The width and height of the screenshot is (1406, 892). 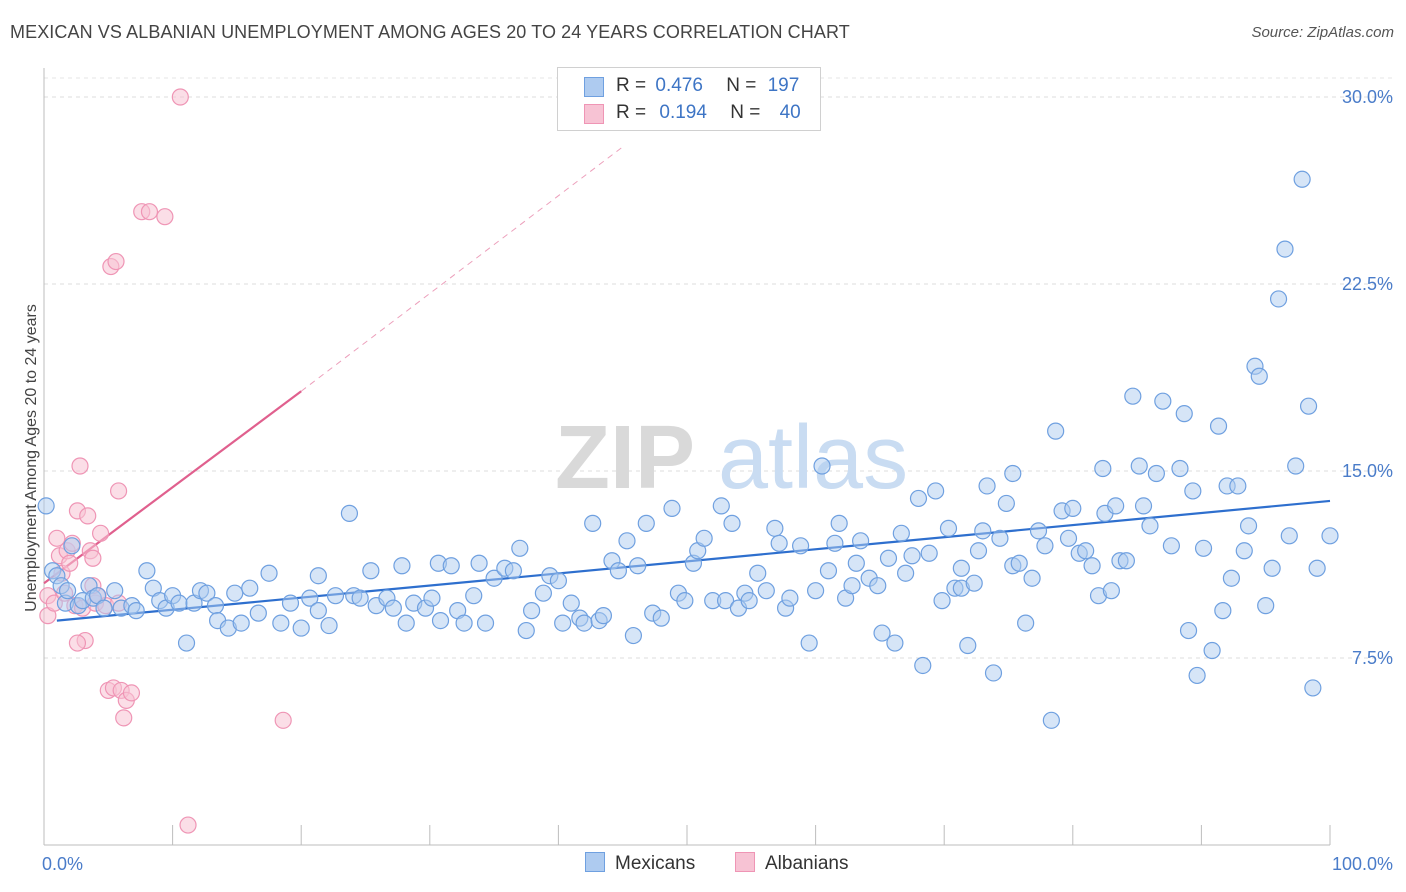 What do you see at coordinates (595, 862) in the screenshot?
I see `bottom-legend-swatch-blue` at bounding box center [595, 862].